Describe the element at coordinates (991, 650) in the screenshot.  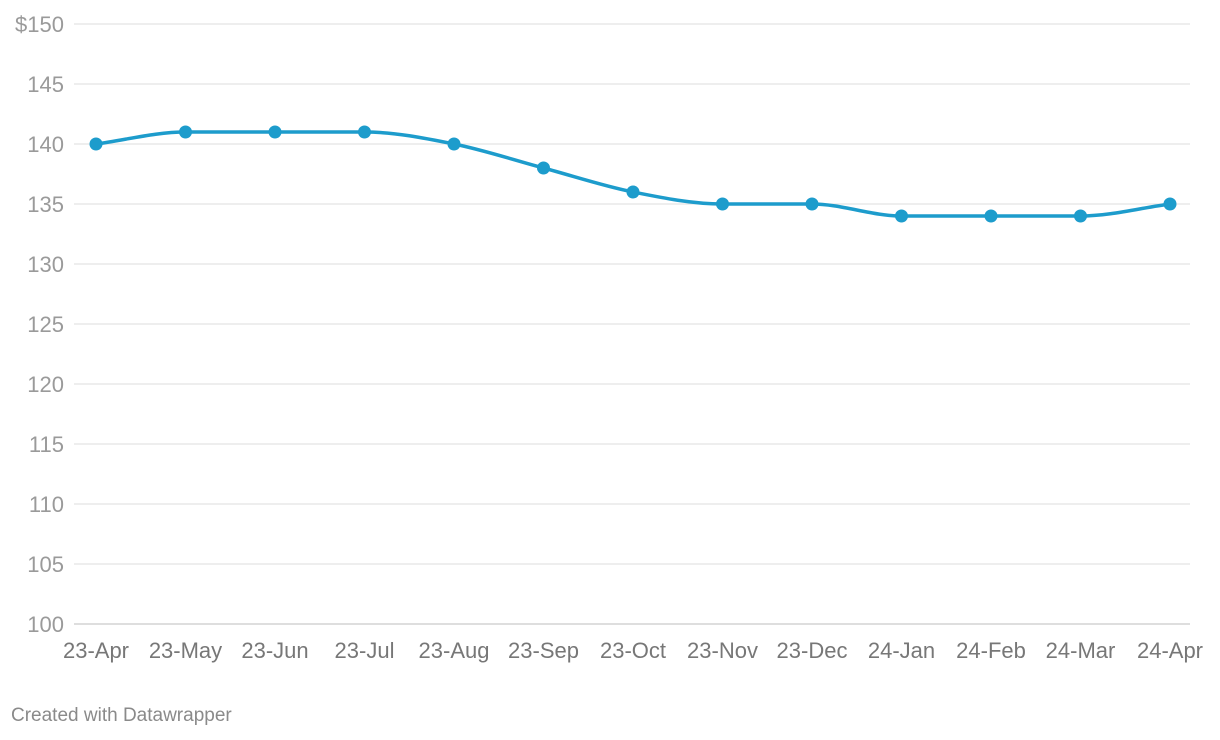
I see `x-tick-label: 24-Feb` at that location.